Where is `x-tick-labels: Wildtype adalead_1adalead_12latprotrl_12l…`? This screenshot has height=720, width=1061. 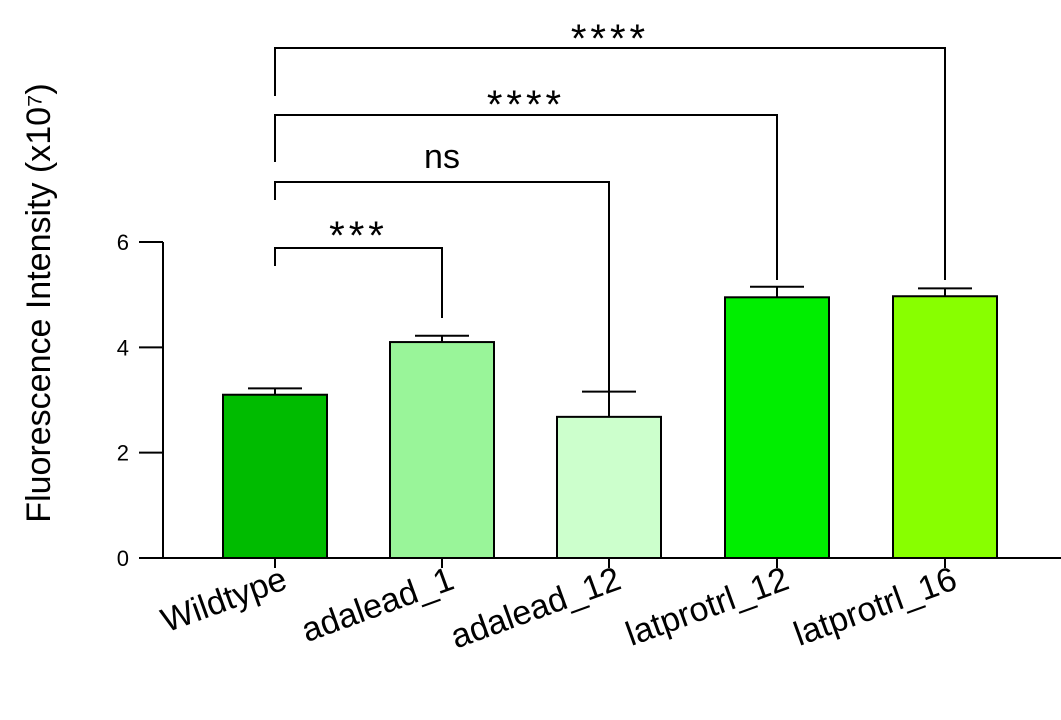
x-tick-labels: Wildtype adalead_1adalead_12latprotrl_12l… is located at coordinates (559, 608).